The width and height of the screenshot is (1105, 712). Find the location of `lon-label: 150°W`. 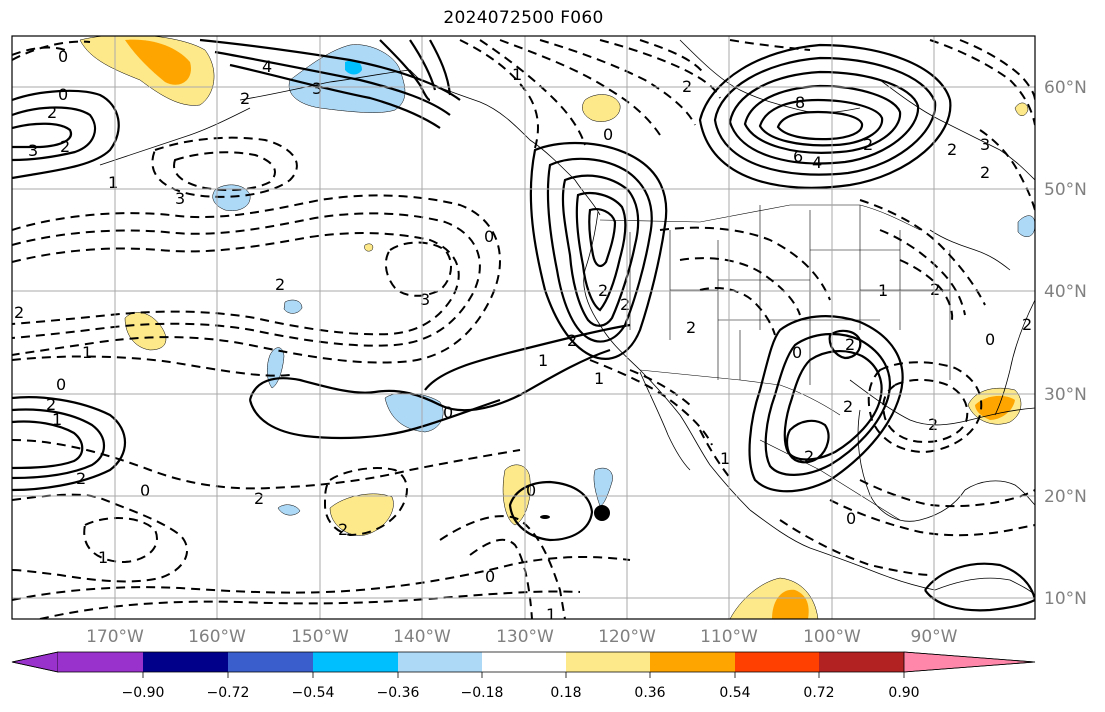

lon-label: 150°W is located at coordinates (320, 637).